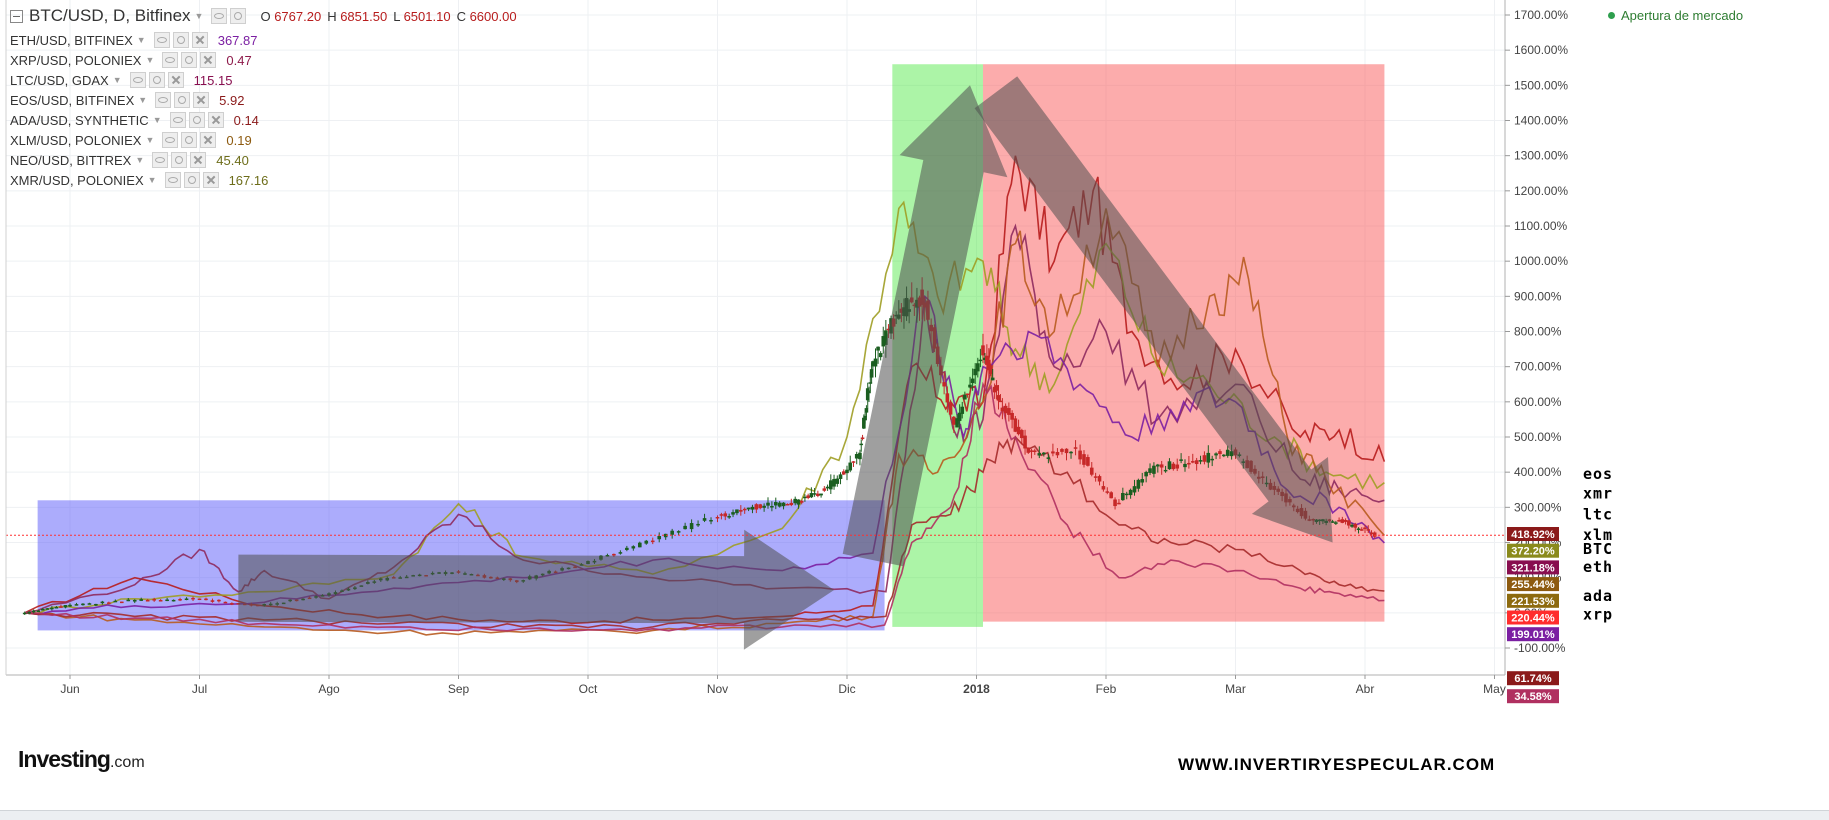  Describe the element at coordinates (199, 689) in the screenshot. I see `x-tick-label: Jul` at that location.